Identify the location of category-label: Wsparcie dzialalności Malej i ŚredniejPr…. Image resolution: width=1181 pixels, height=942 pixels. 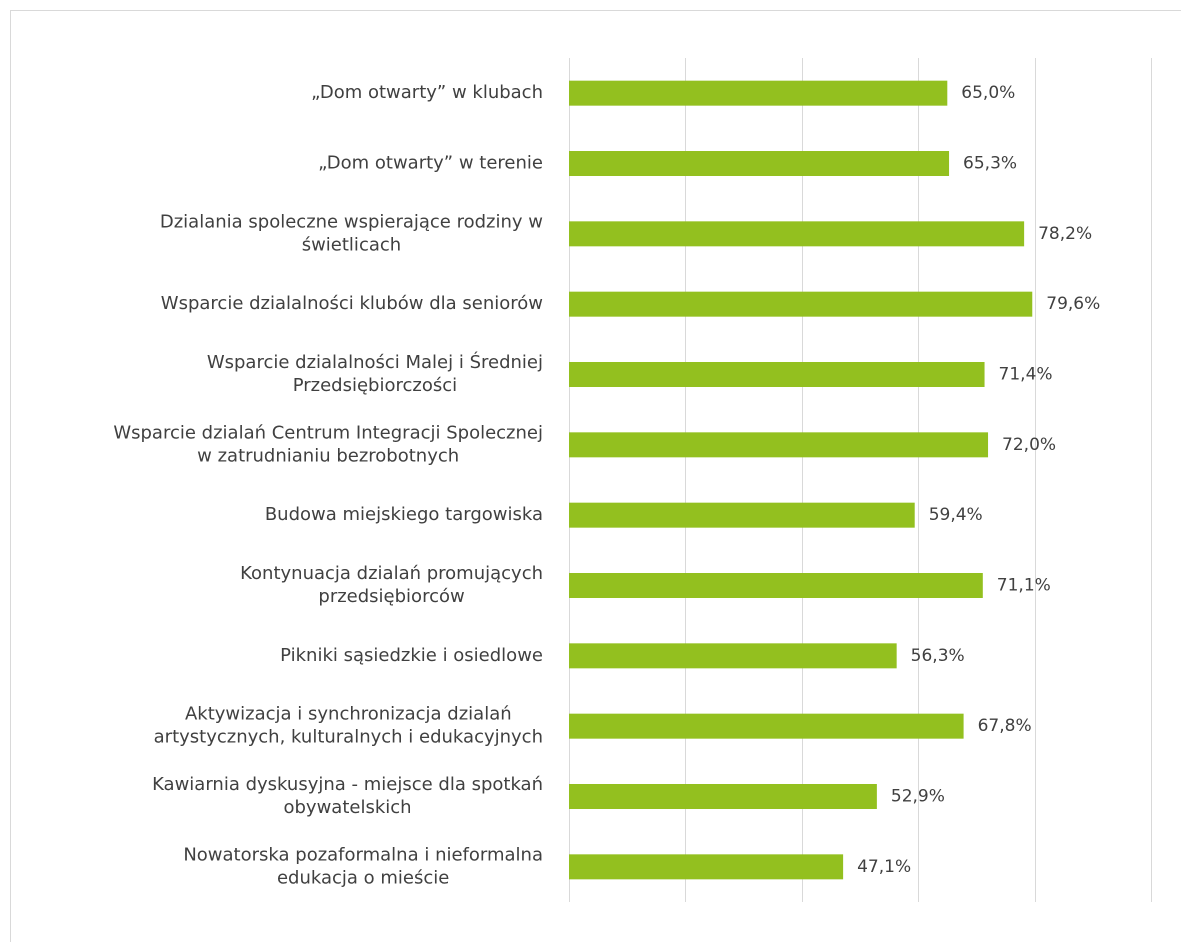
(375, 373).